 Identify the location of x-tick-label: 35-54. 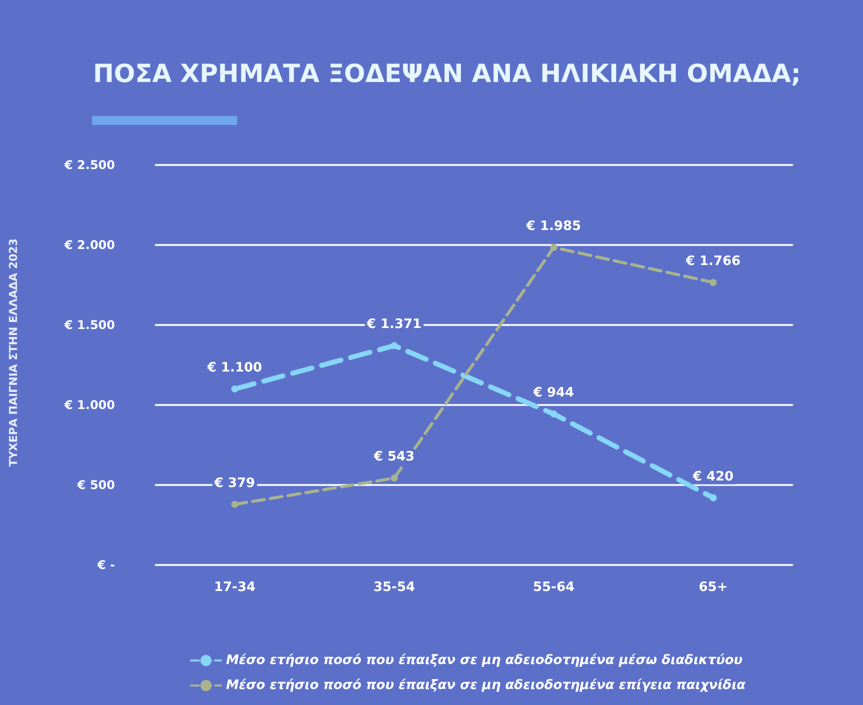
(394, 587).